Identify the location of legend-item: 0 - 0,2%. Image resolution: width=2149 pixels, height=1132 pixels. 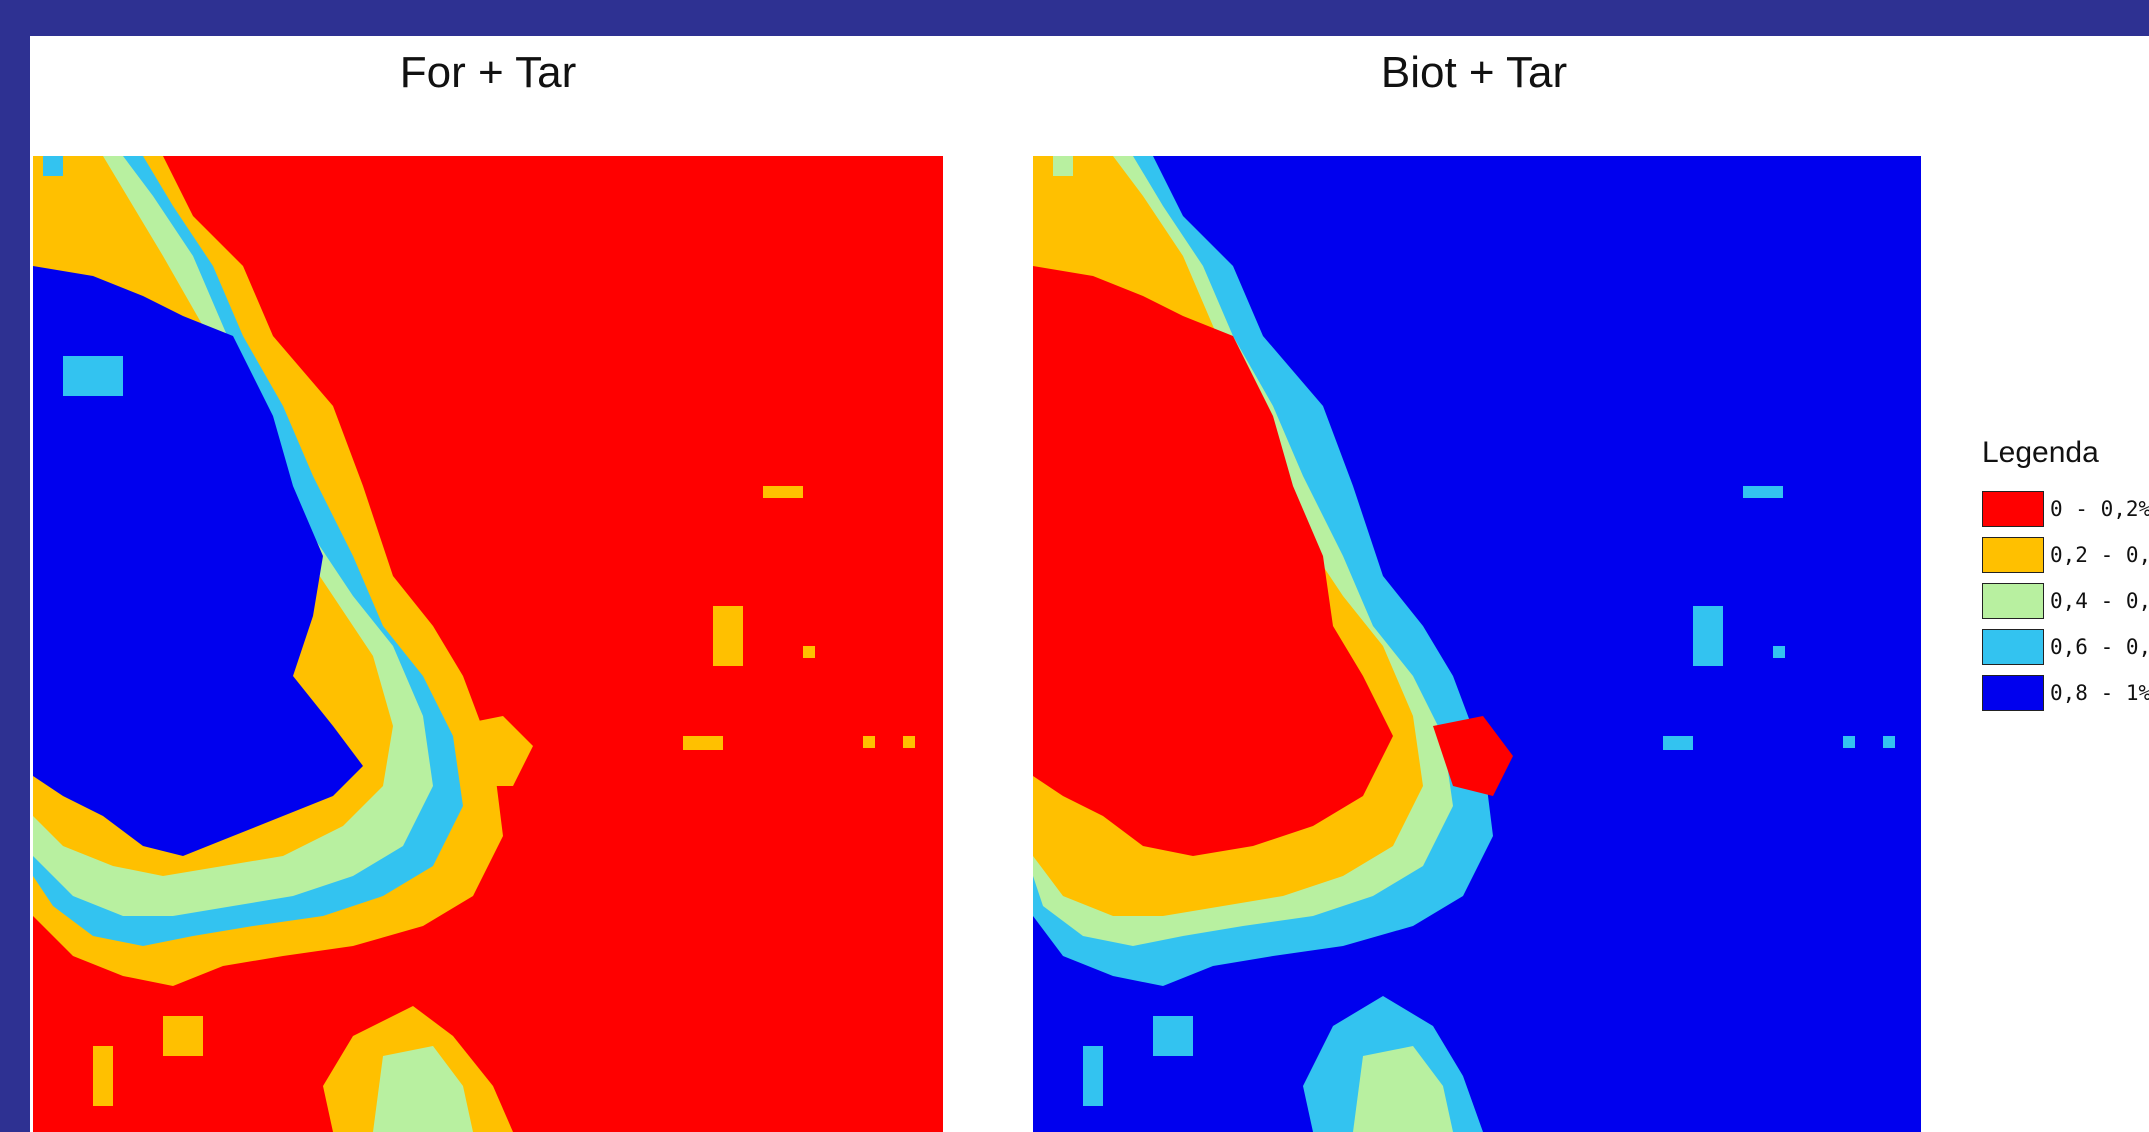
(2065, 509).